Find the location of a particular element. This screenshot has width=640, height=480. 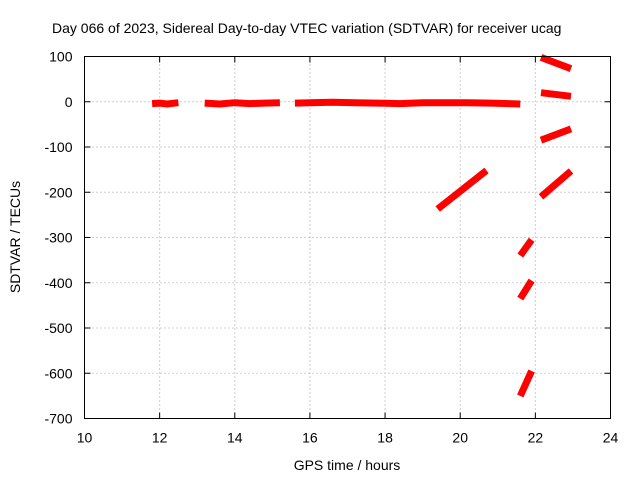

y-tick-label: -400 is located at coordinates (58, 283).